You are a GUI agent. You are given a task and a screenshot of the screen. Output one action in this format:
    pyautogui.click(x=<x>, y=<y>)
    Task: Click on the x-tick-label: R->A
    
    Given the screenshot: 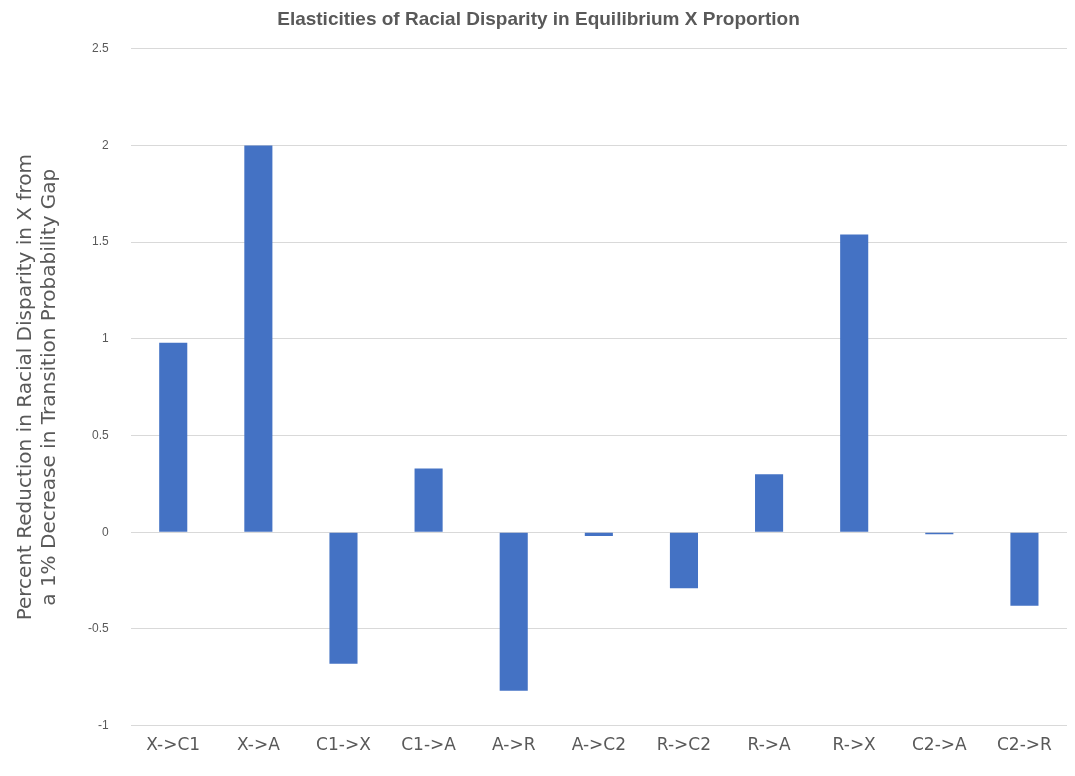 What is the action you would take?
    pyautogui.click(x=769, y=744)
    